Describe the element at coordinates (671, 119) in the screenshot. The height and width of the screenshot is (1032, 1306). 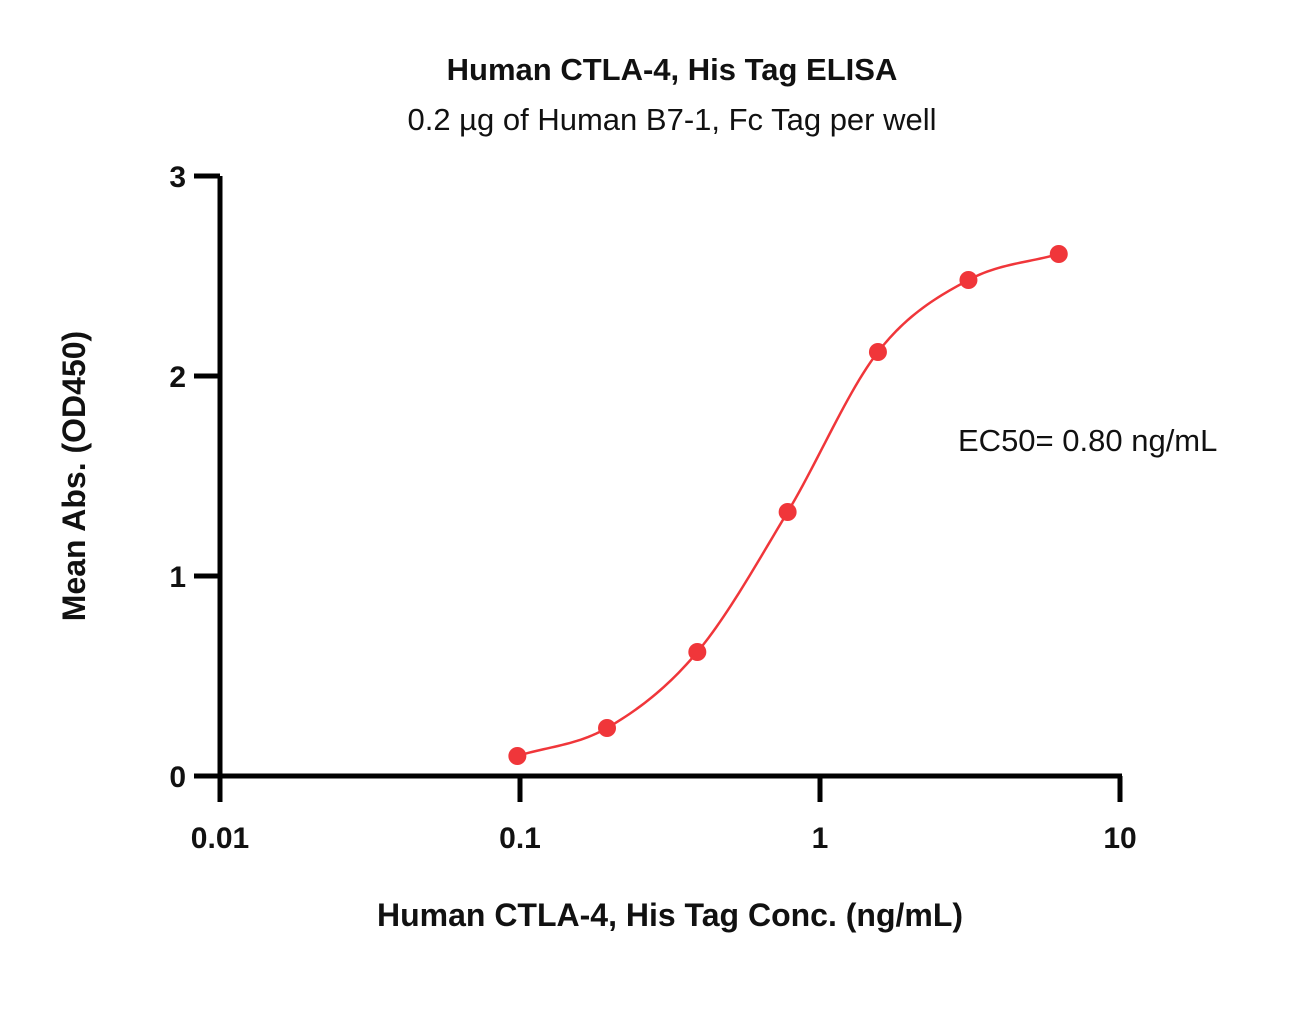
I see `chart-subtitle: 0.2 µg of Human B7-1, Fc Tag per well` at that location.